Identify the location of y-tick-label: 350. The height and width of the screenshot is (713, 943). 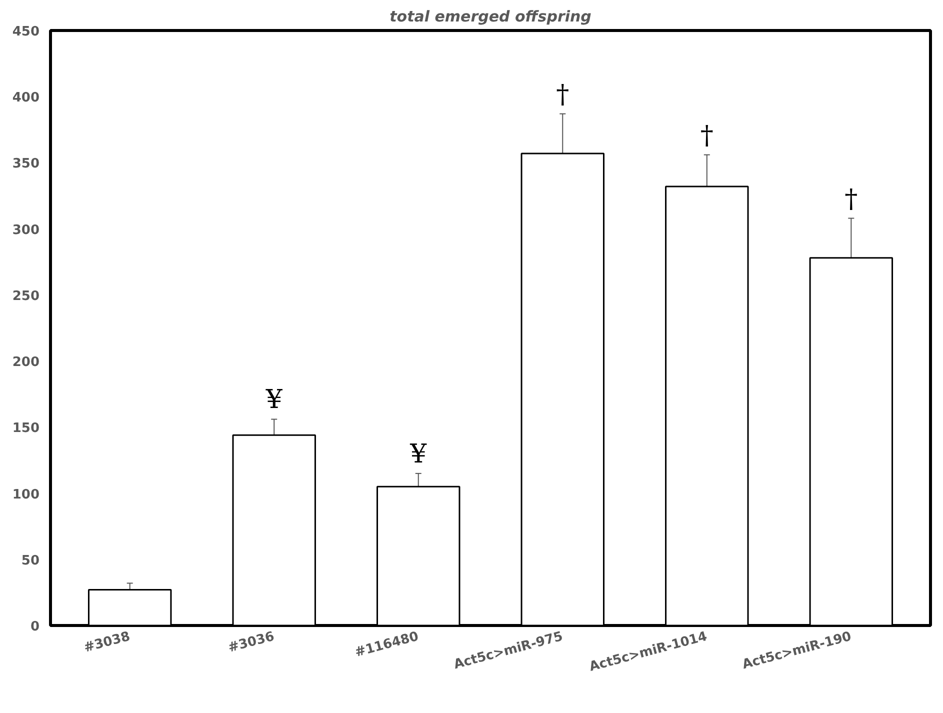
(26, 164).